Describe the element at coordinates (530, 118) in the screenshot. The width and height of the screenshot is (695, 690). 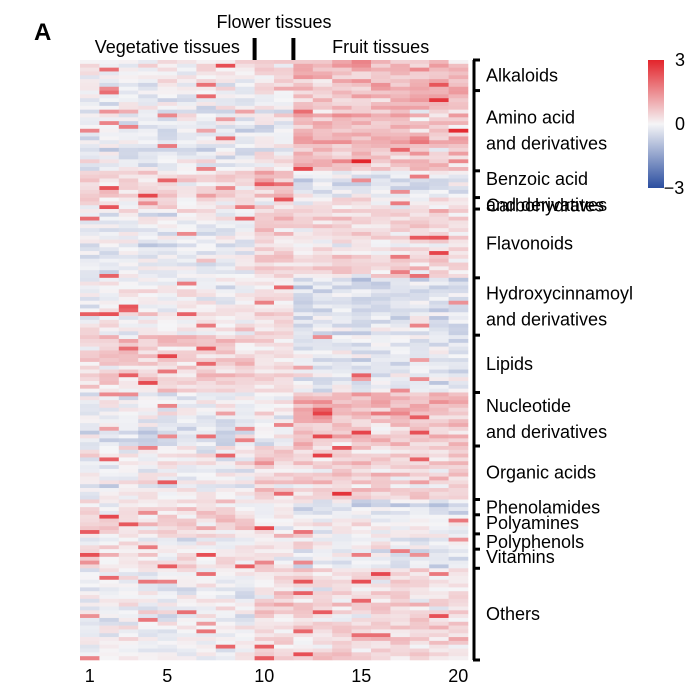
I see `row-group-label: Amino acid` at that location.